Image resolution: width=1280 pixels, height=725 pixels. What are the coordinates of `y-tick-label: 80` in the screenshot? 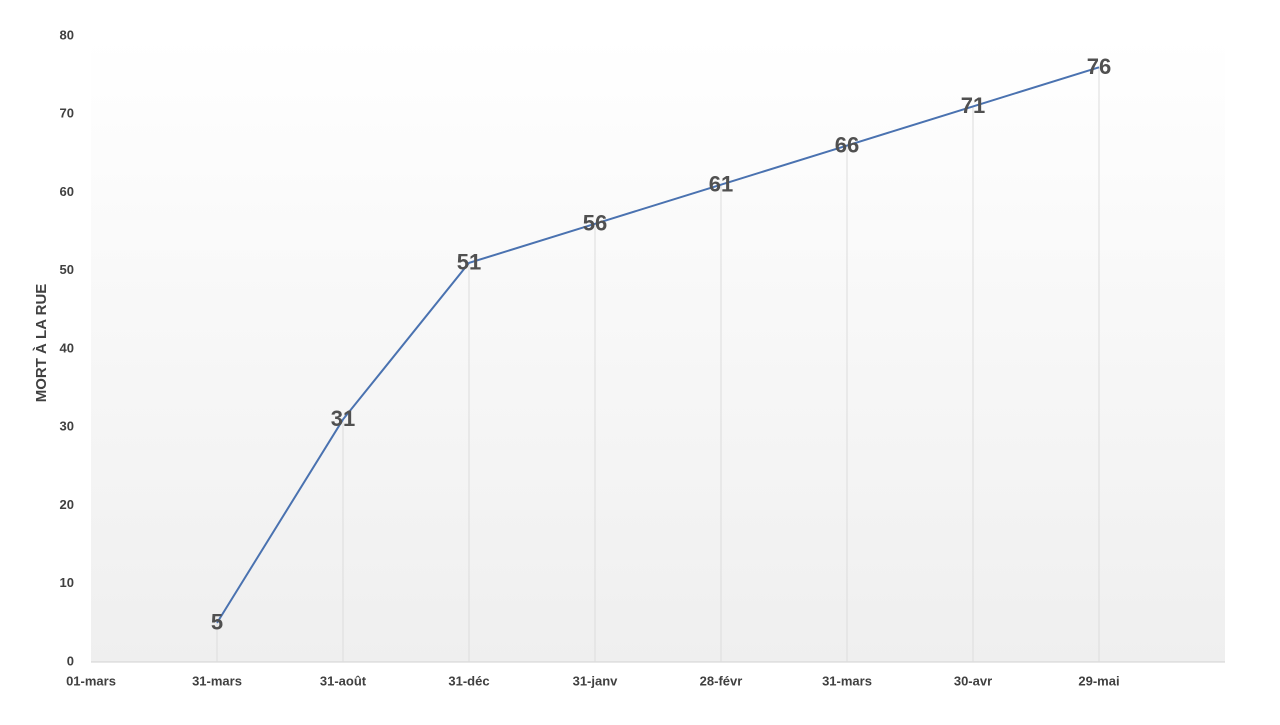 It's located at (67, 34).